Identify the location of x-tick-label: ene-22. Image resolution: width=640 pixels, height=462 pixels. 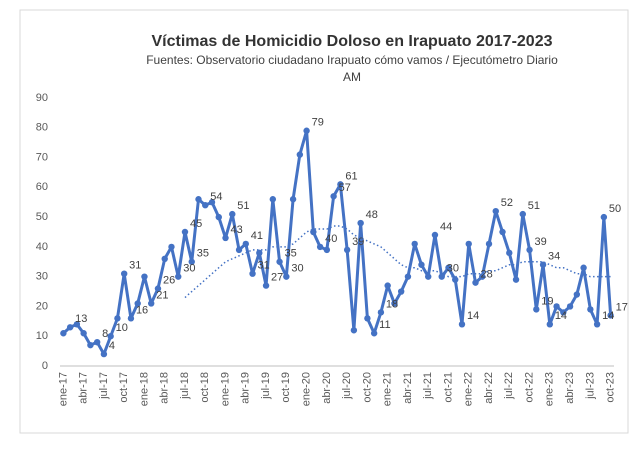
(469, 389).